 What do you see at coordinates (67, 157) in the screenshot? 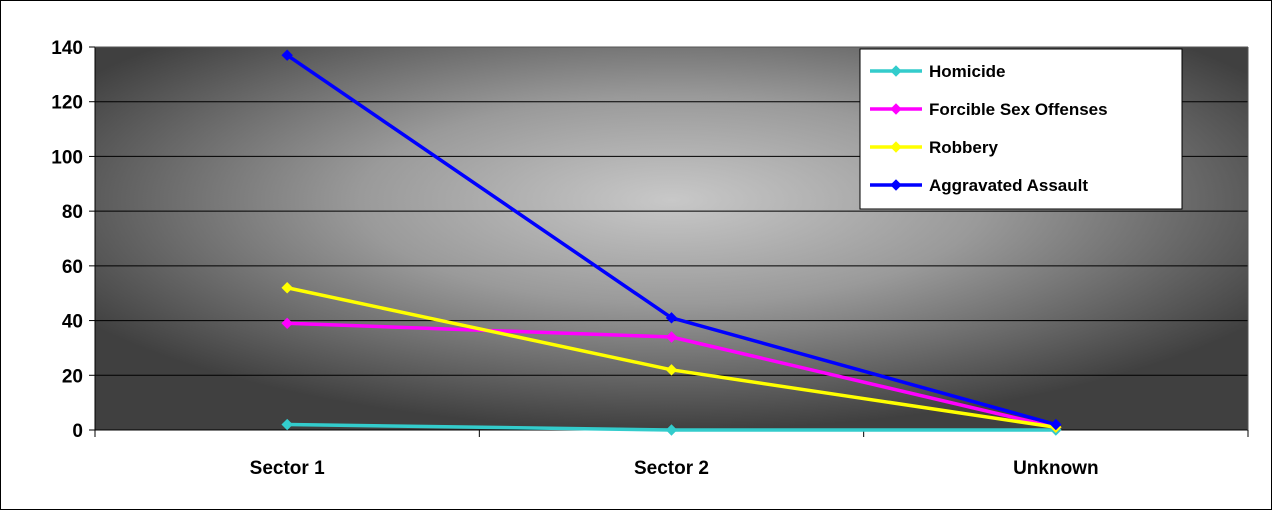
I see `y-tick-label: 100` at bounding box center [67, 157].